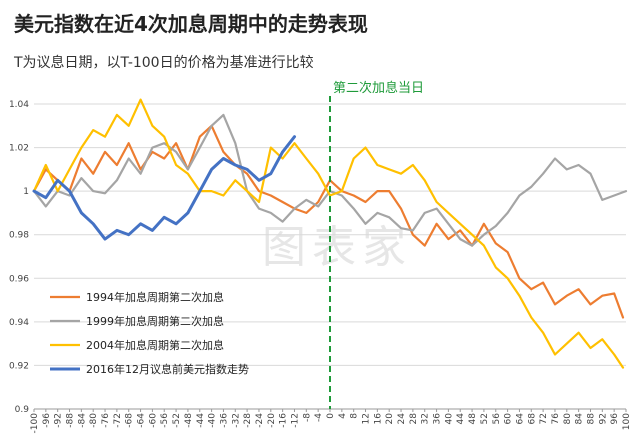  What do you see at coordinates (307, 417) in the screenshot?
I see `x-tick-label: -8` at bounding box center [307, 417].